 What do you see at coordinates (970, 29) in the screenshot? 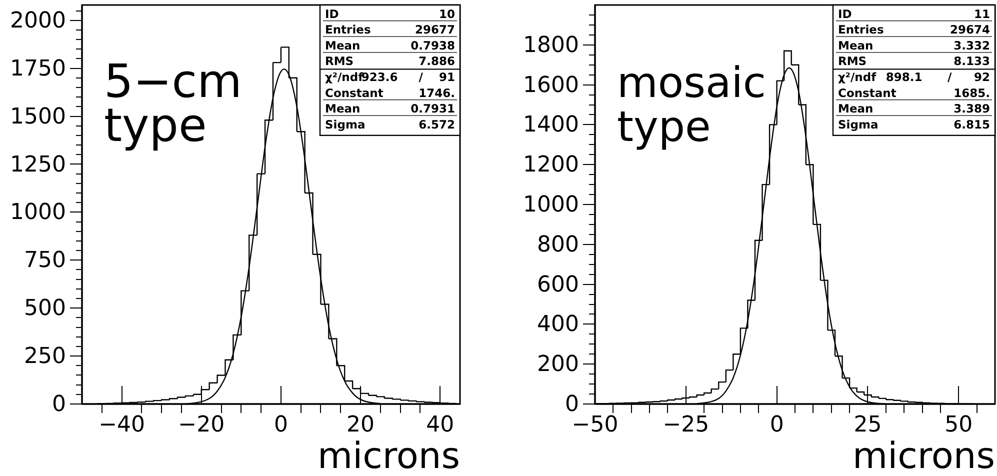
I see `annotation: 29674` at bounding box center [970, 29].